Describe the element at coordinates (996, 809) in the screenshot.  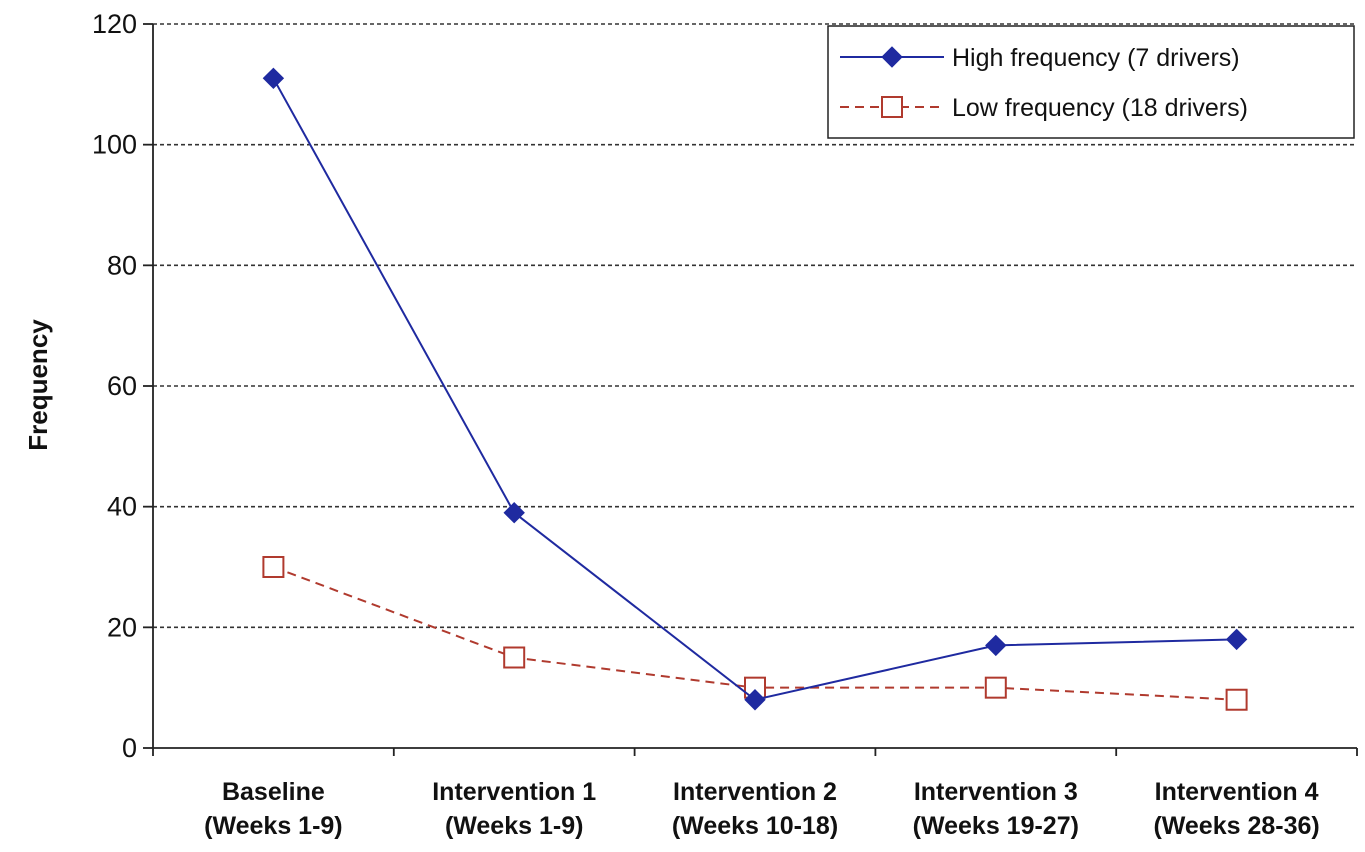
I see `x-category-label: Intervention 3 (Weeks 19-27)` at that location.